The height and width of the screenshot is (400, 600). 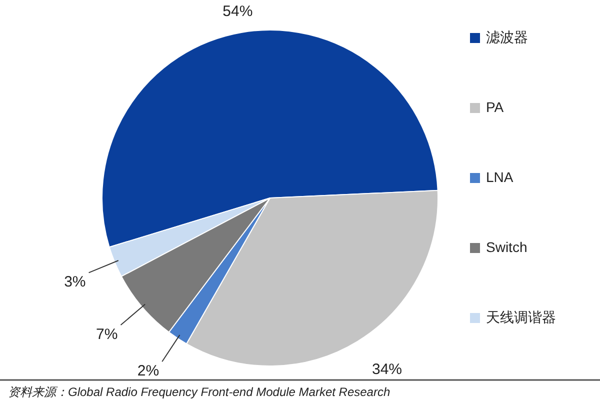 I want to click on legend-label: 天线调谐器, so click(x=521, y=317).